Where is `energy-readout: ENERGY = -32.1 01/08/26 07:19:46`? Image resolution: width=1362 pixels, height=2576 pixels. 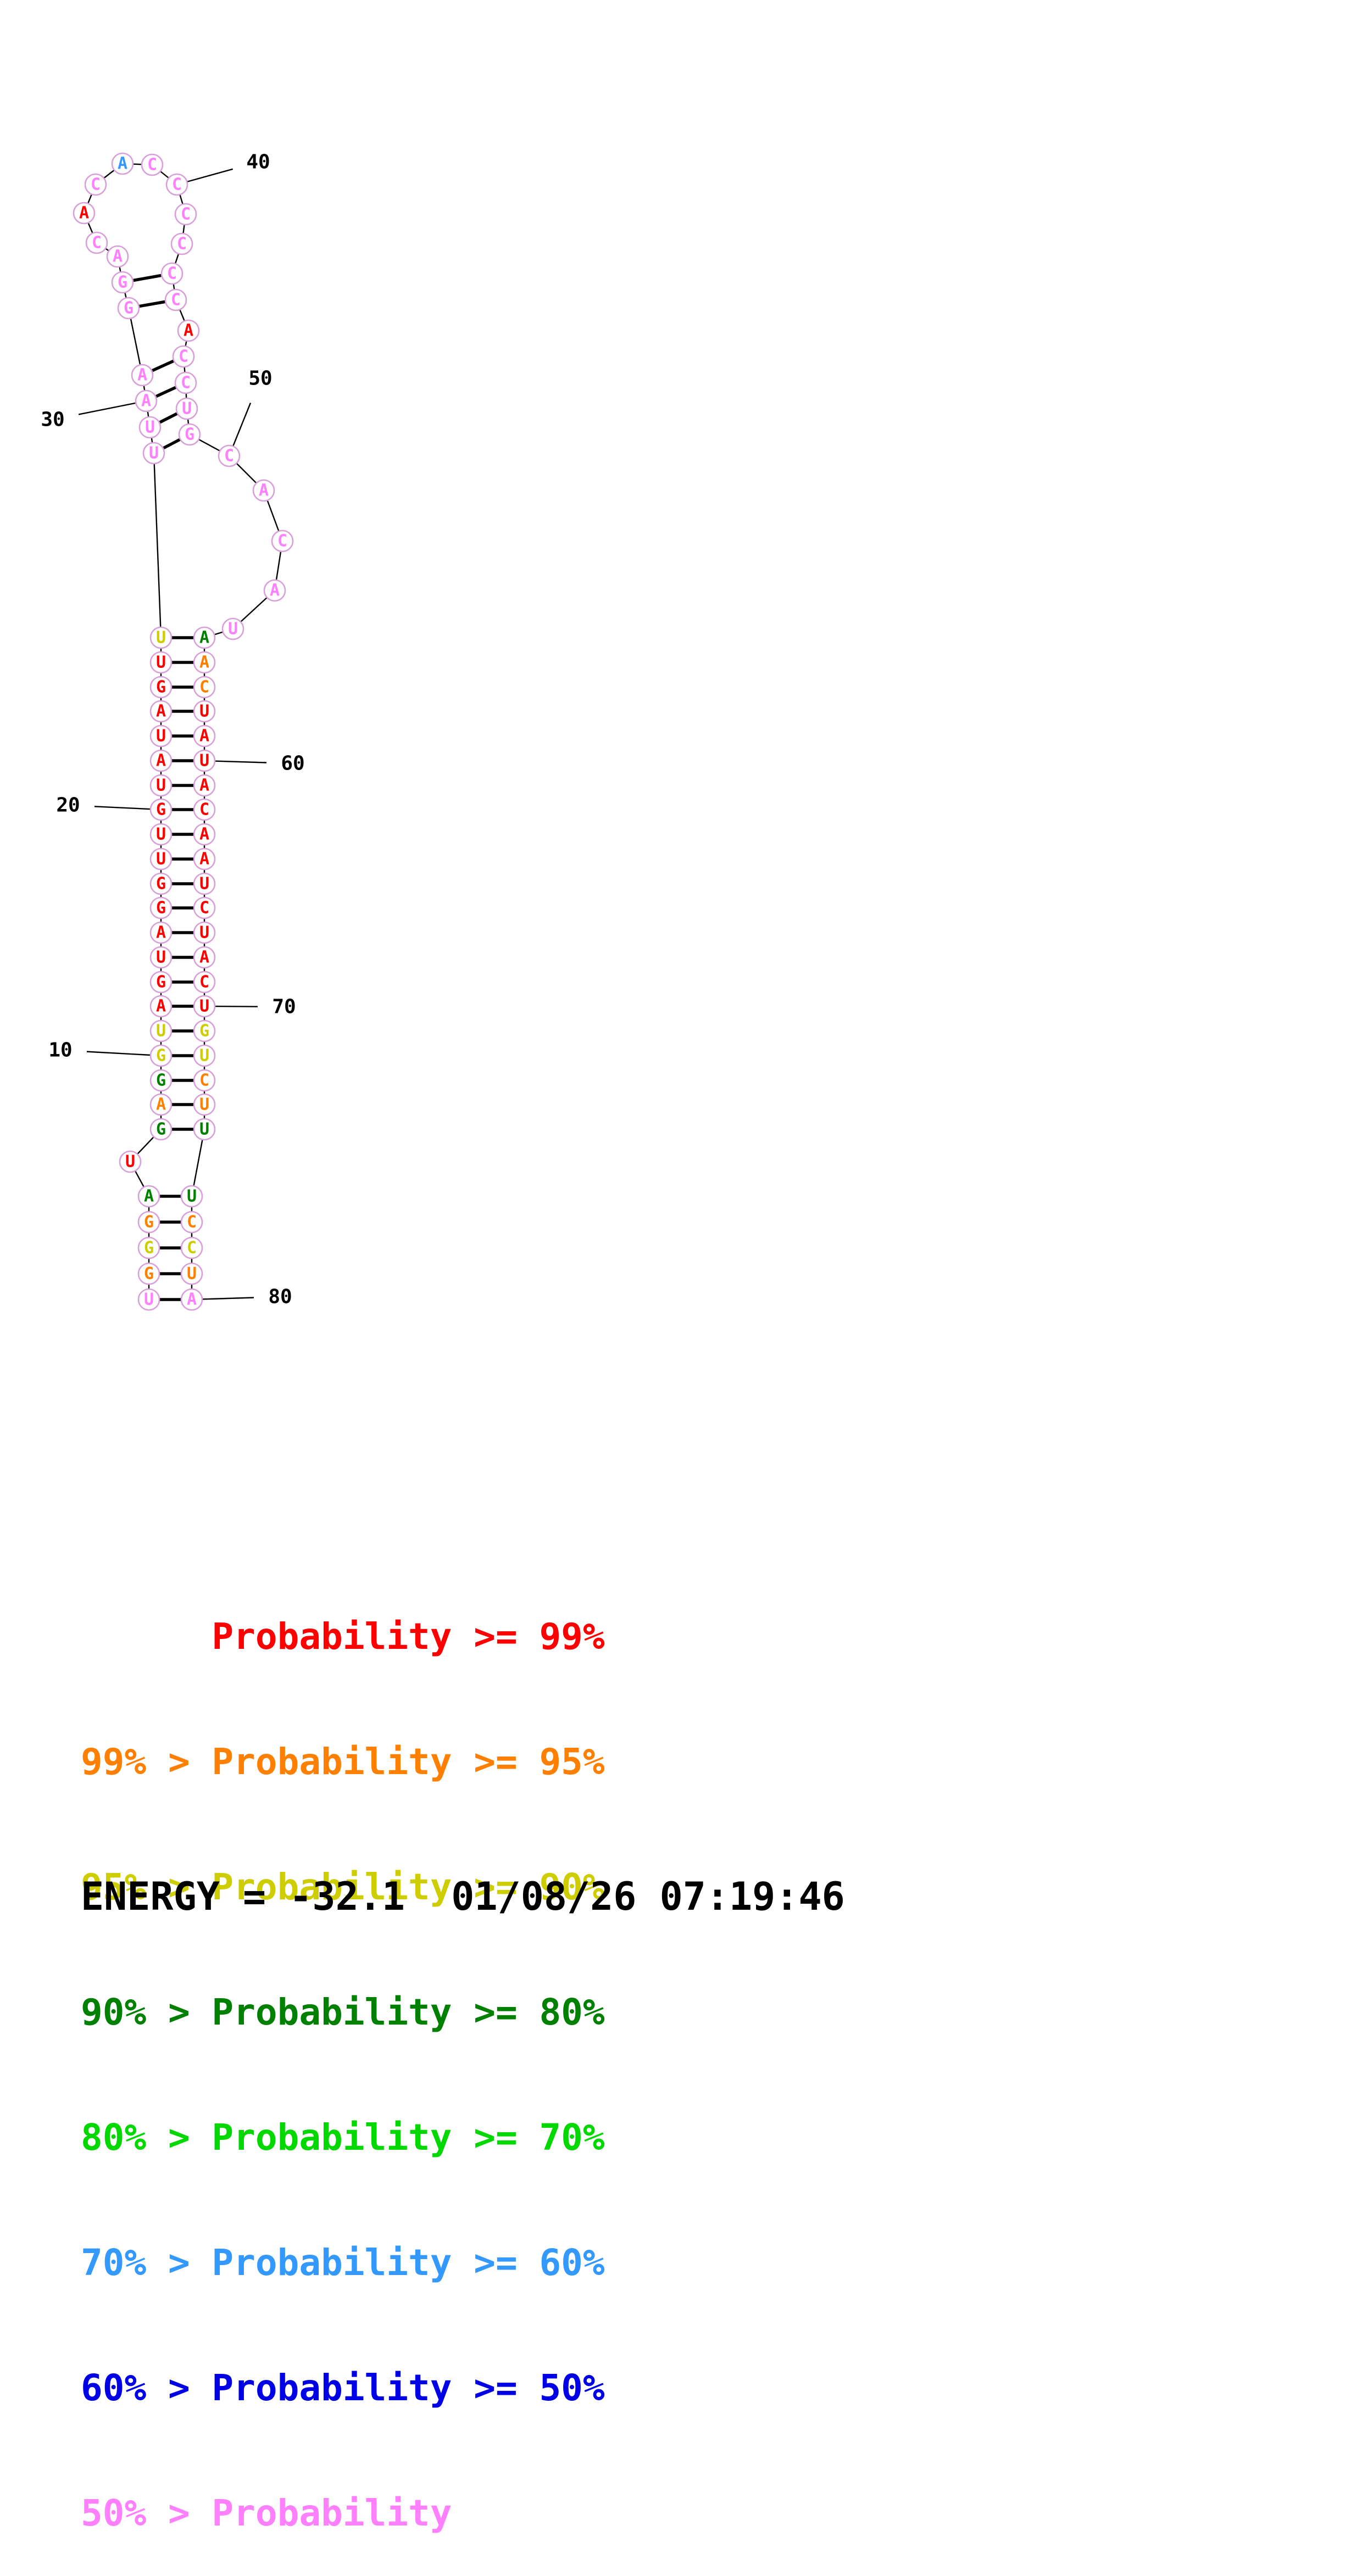 energy-readout: ENERGY = -32.1 01/08/26 07:19:46 is located at coordinates (463, 1896).